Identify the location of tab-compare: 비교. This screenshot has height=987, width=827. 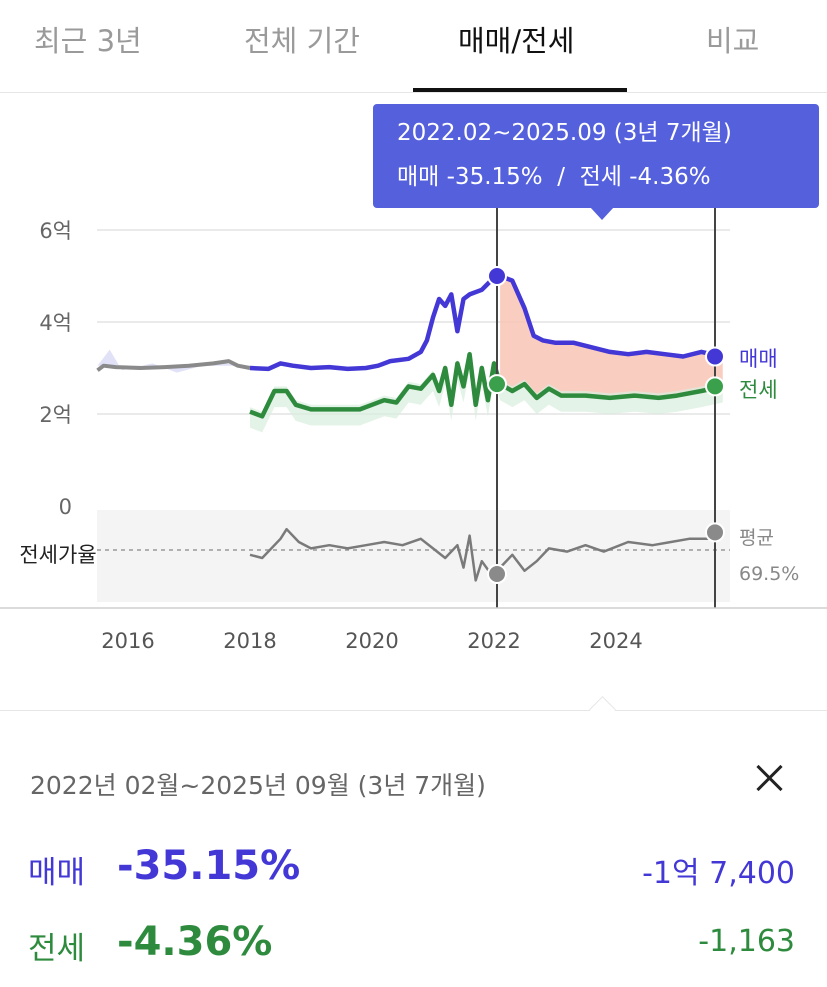
(733, 41).